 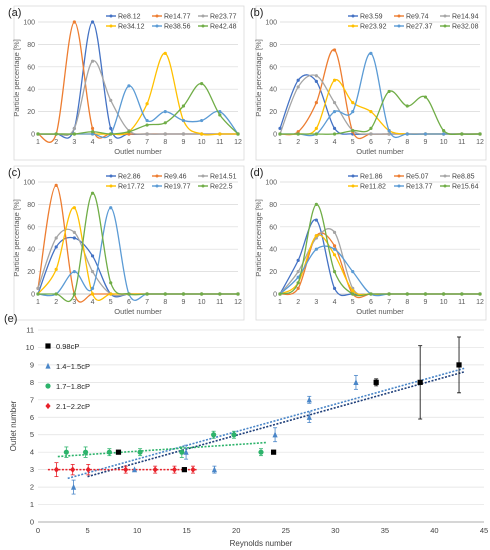 What do you see at coordinates (16, 238) in the screenshot?
I see `y-axis-title: Particle percentage [%]` at bounding box center [16, 238].